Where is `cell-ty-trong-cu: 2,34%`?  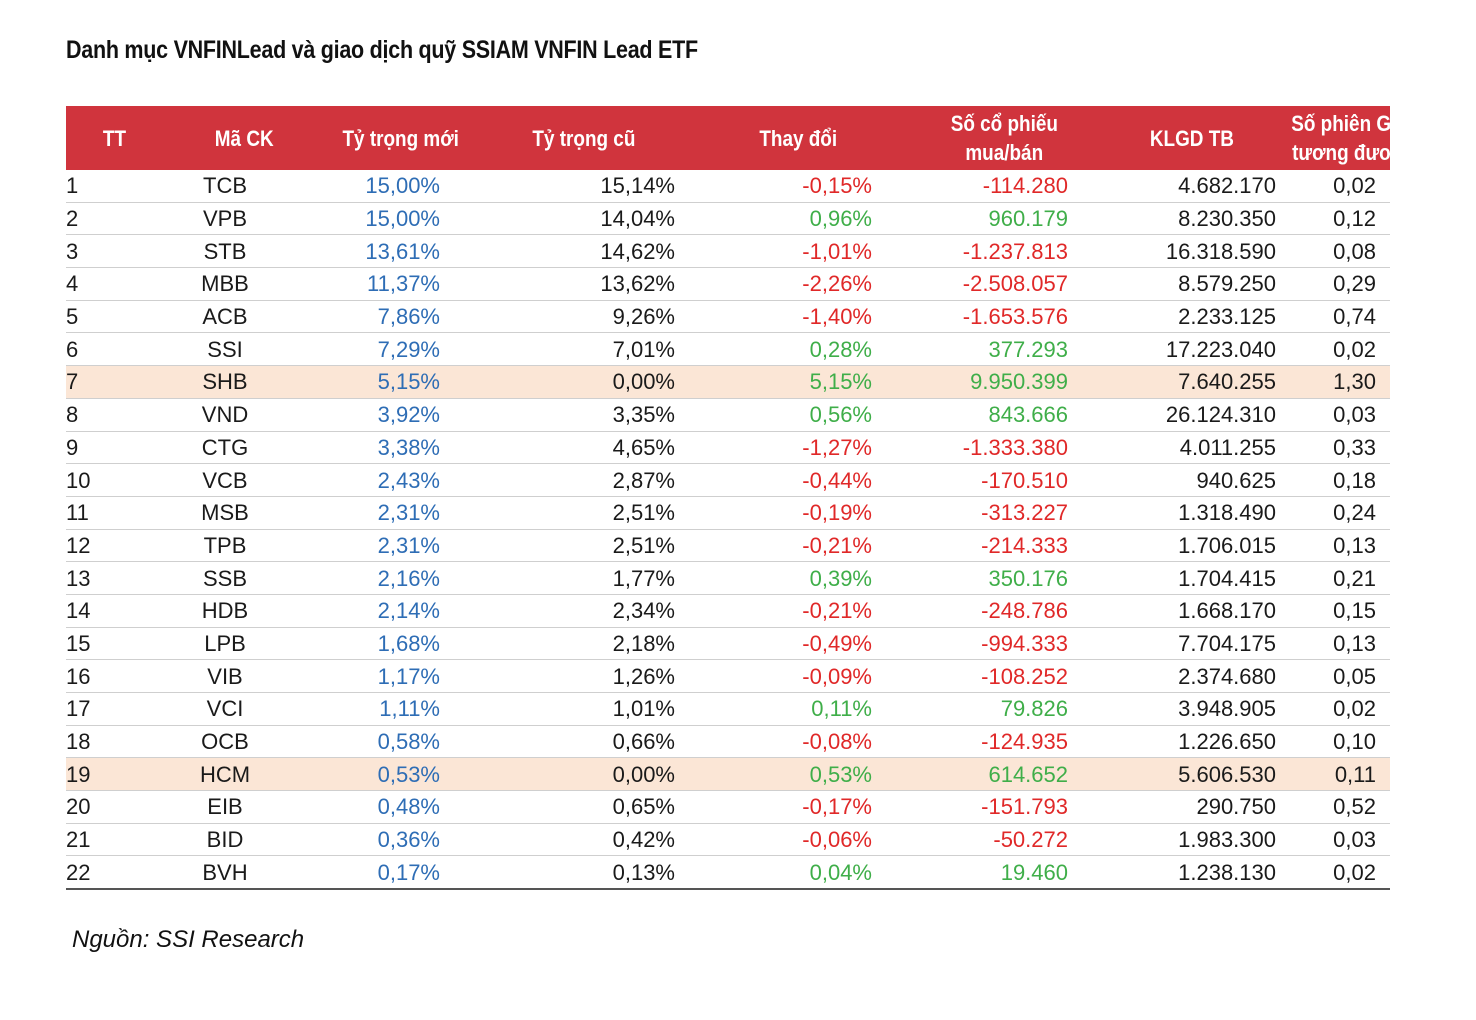 cell-ty-trong-cu: 2,34% is located at coordinates (583, 611).